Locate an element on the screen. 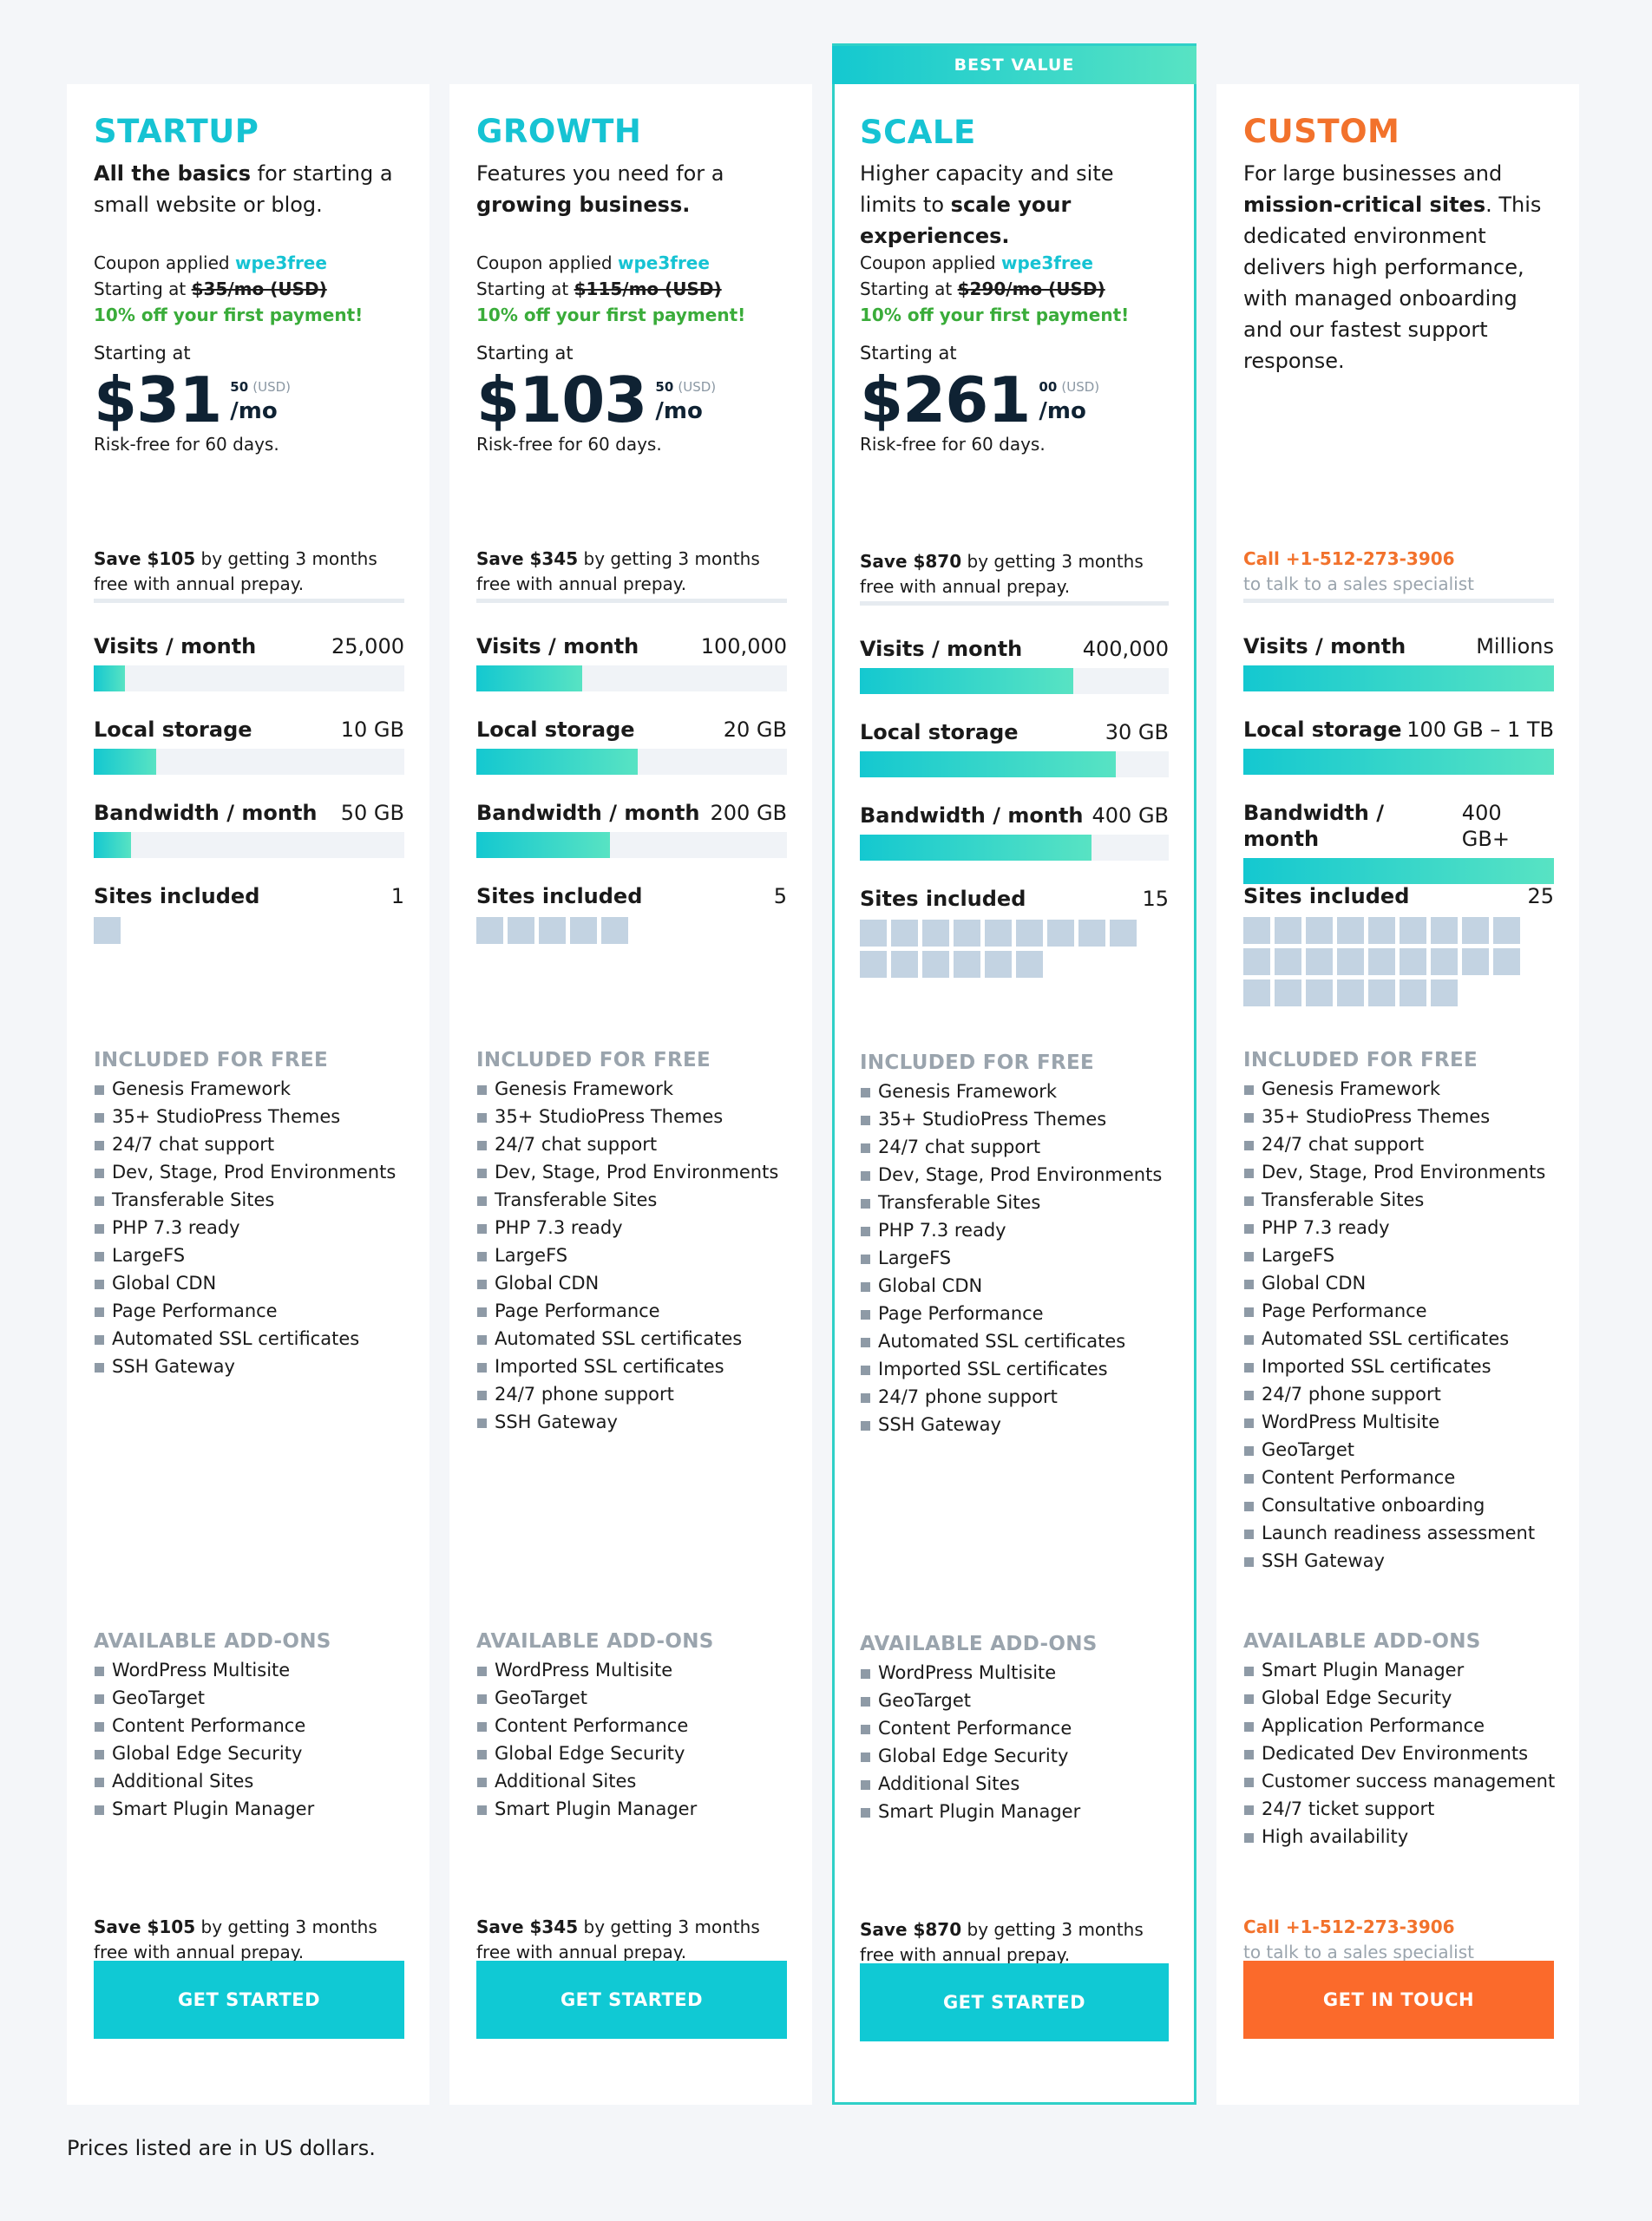 This screenshot has height=2221, width=1652. bandwidth-metric: Bandwidth / month 400 GB+ is located at coordinates (1399, 842).